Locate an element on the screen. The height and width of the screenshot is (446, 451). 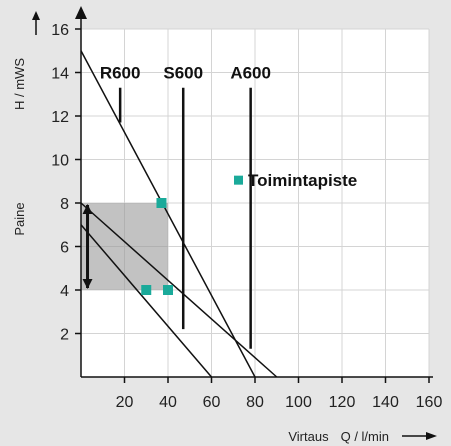
legend-swatch is located at coordinates (238, 180).